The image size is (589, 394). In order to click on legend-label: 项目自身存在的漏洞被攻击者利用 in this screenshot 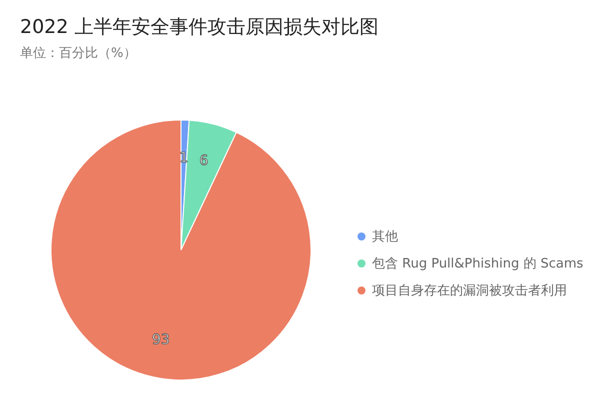, I will do `click(469, 291)`.